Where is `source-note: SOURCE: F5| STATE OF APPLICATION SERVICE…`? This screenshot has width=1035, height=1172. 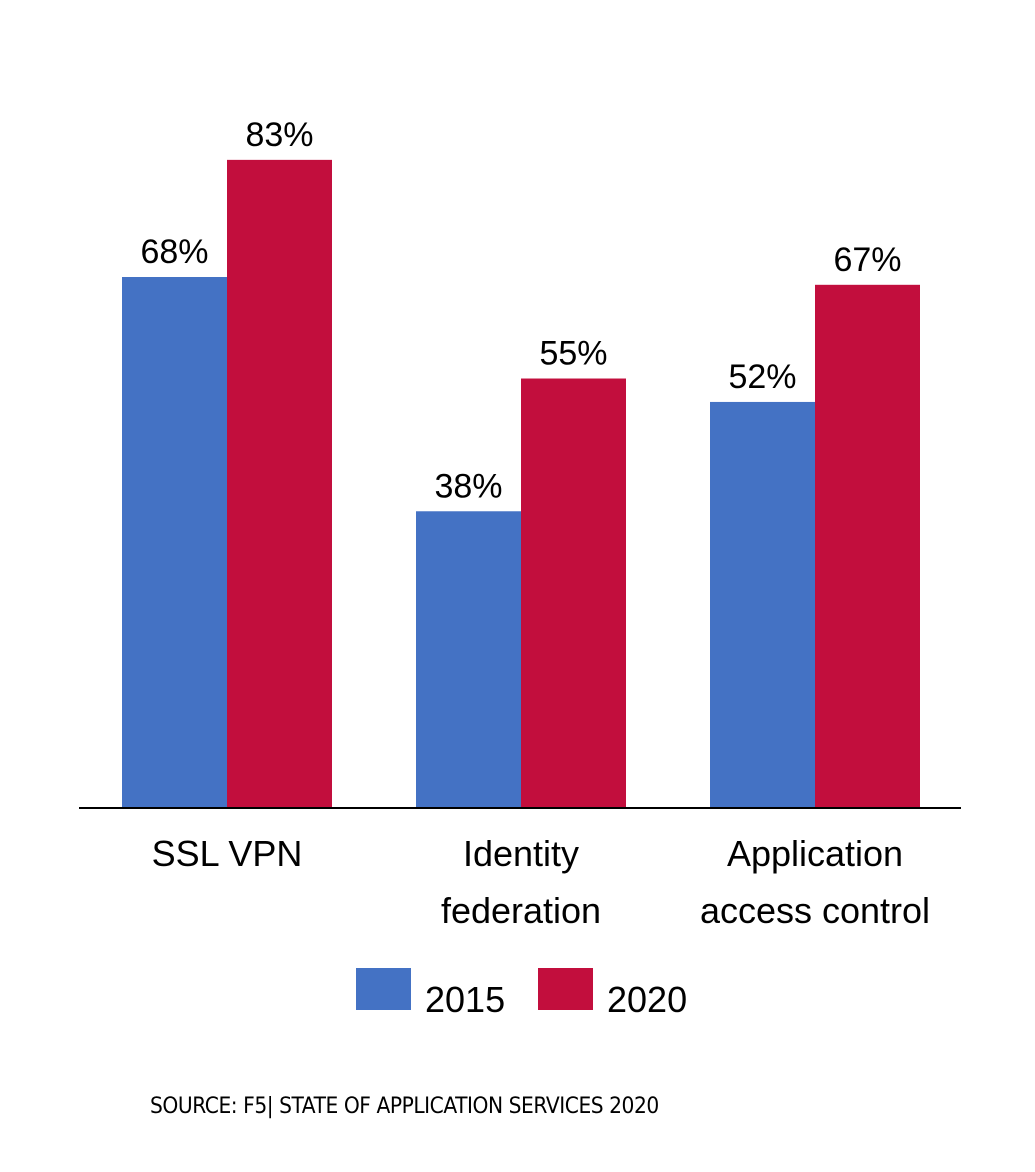 source-note: SOURCE: F5| STATE OF APPLICATION SERVICE… is located at coordinates (404, 1106).